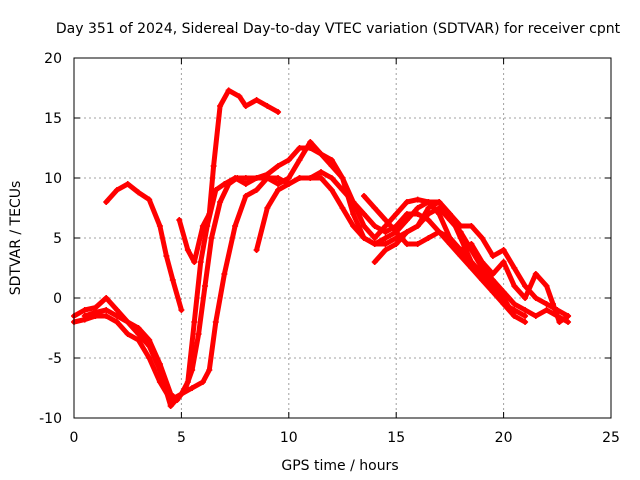 The width and height of the screenshot is (640, 480). Describe the element at coordinates (50, 239) in the screenshot. I see `y-tick-labels: -10 -5 0 5 10 15 20` at that location.